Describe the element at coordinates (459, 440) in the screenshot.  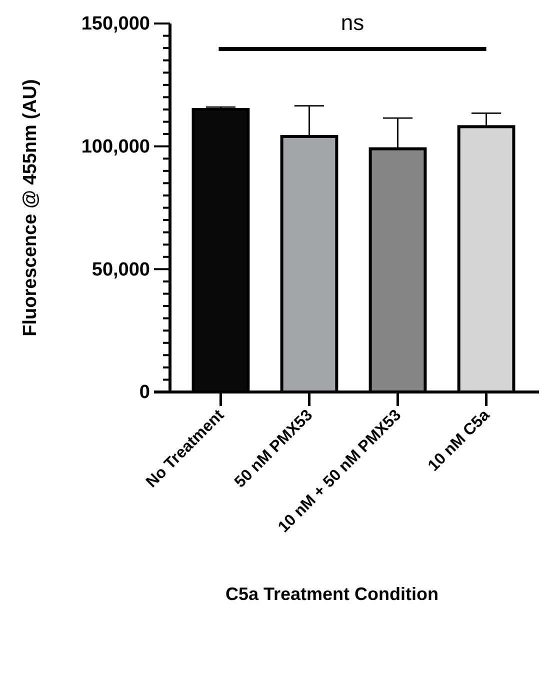
I see `x-tick-label: 10 nM C5a` at that location.